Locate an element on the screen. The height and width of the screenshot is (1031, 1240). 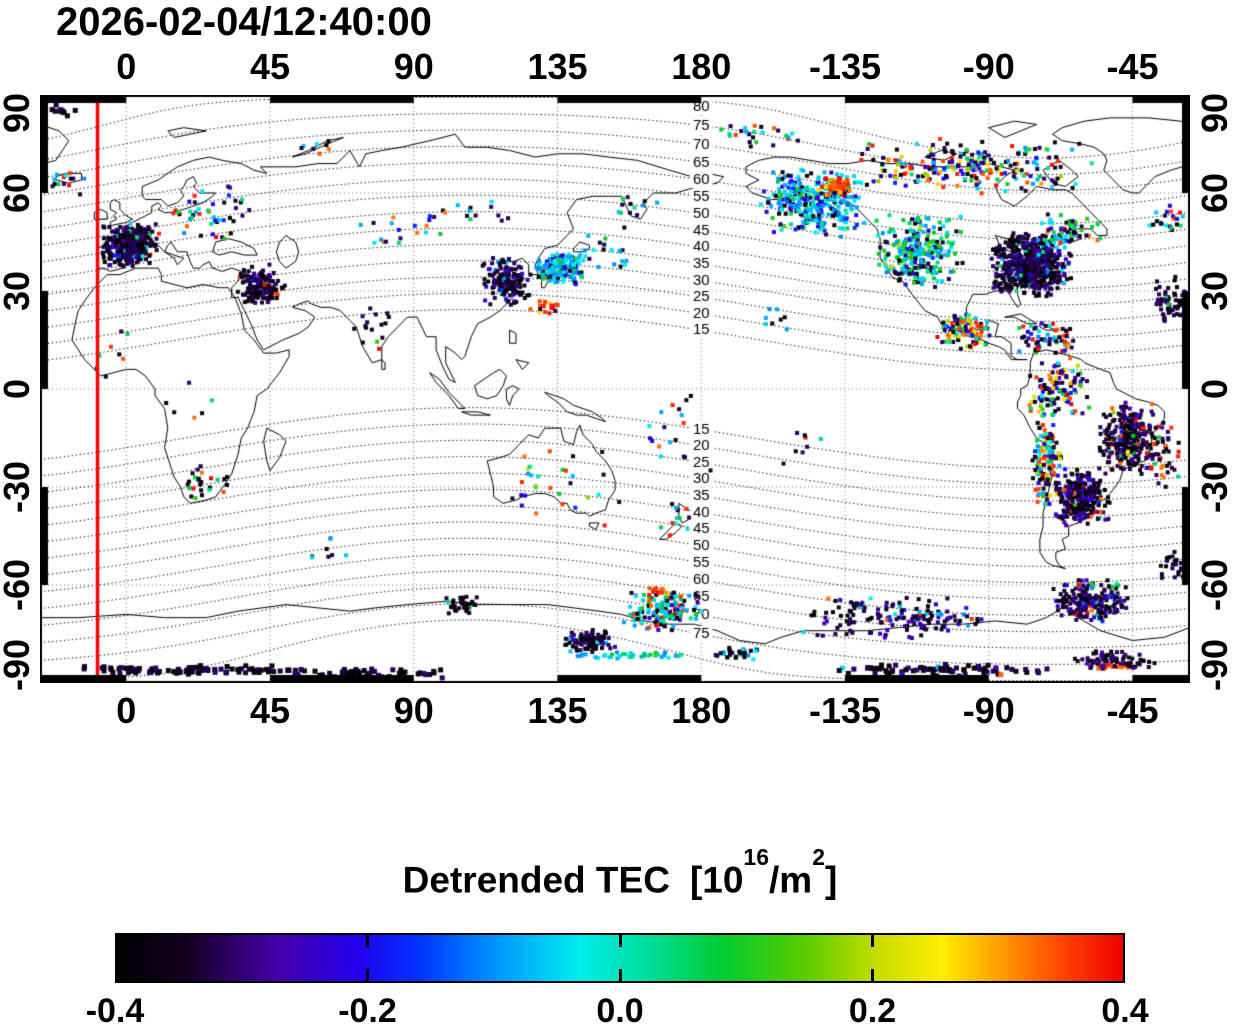
lat-tick-left-0: 0 is located at coordinates (18, 389).